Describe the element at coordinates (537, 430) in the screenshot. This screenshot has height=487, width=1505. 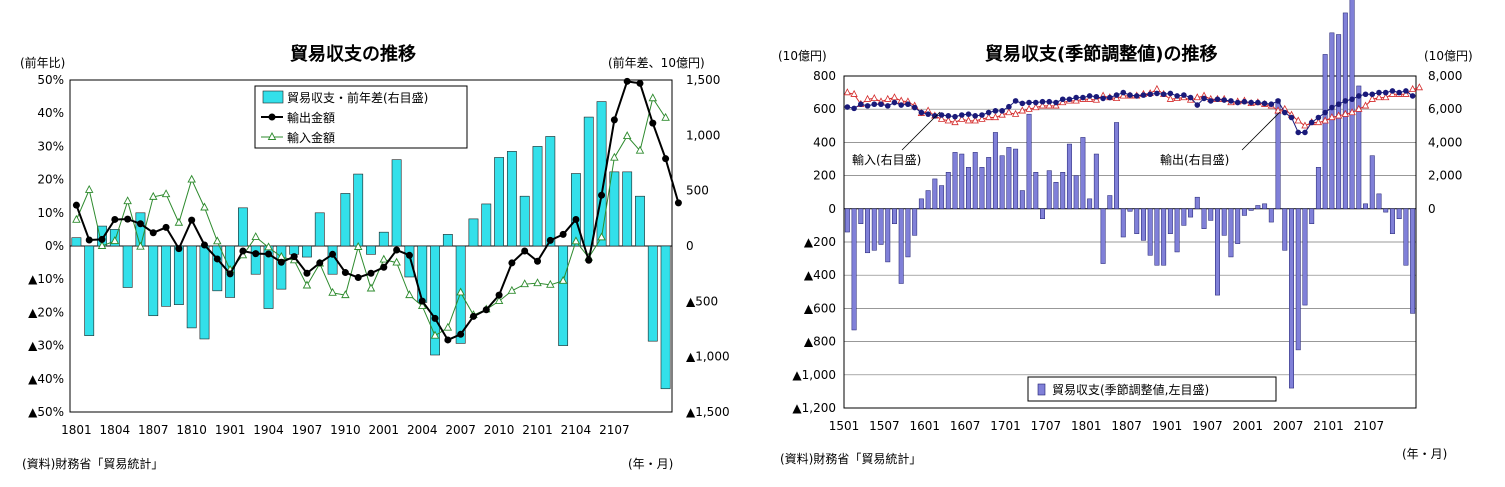
I see `x-tick-label: 2101` at that location.